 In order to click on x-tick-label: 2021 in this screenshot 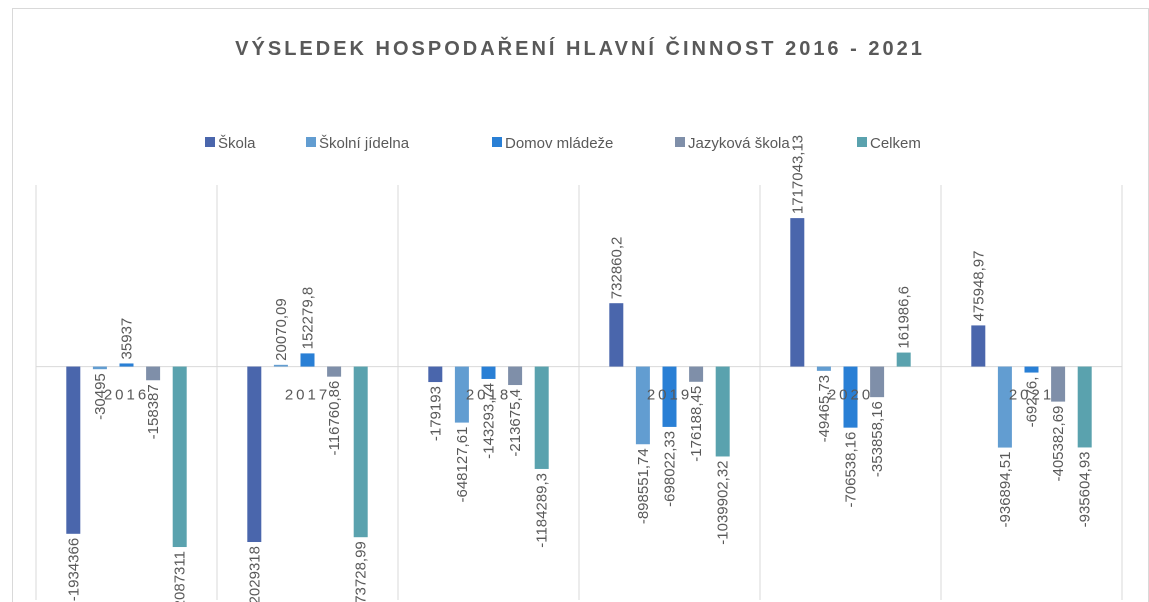, I will do `click(1031, 395)`.